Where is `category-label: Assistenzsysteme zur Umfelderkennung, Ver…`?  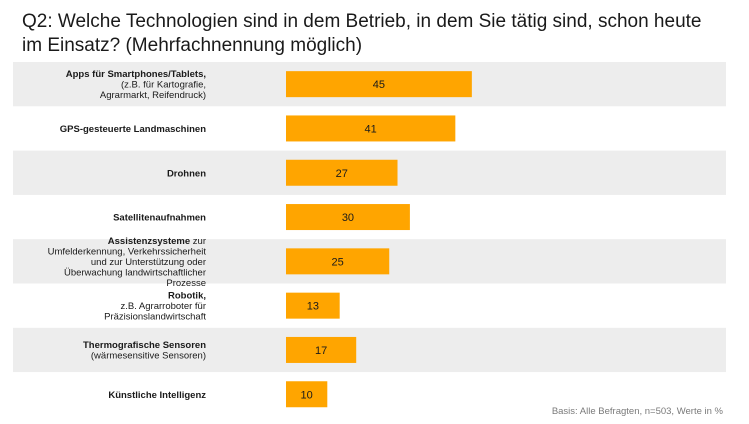
category-label: Assistenzsysteme zur Umfelderkennung, Ver… is located at coordinates (127, 262).